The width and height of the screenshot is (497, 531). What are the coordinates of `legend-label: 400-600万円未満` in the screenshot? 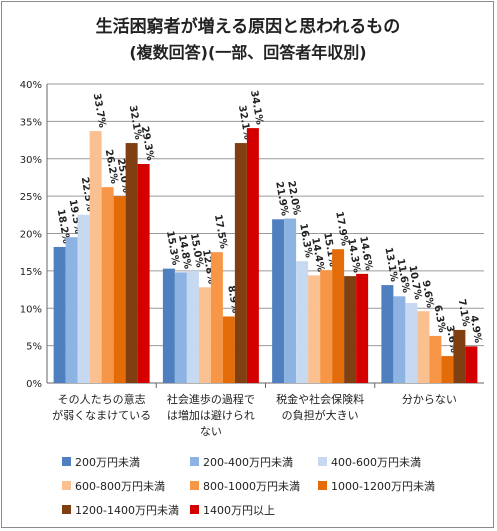 It's located at (376, 462).